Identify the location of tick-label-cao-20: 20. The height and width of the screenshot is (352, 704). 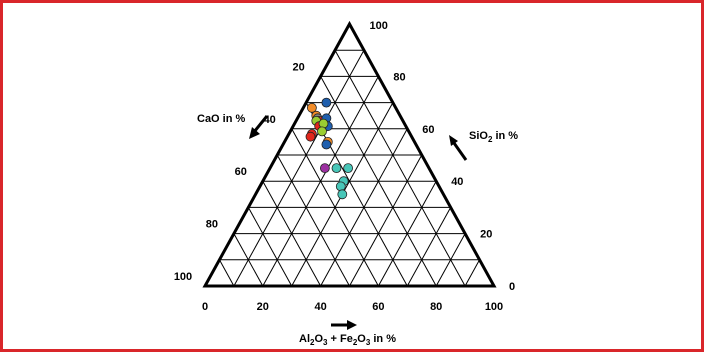
(298, 67).